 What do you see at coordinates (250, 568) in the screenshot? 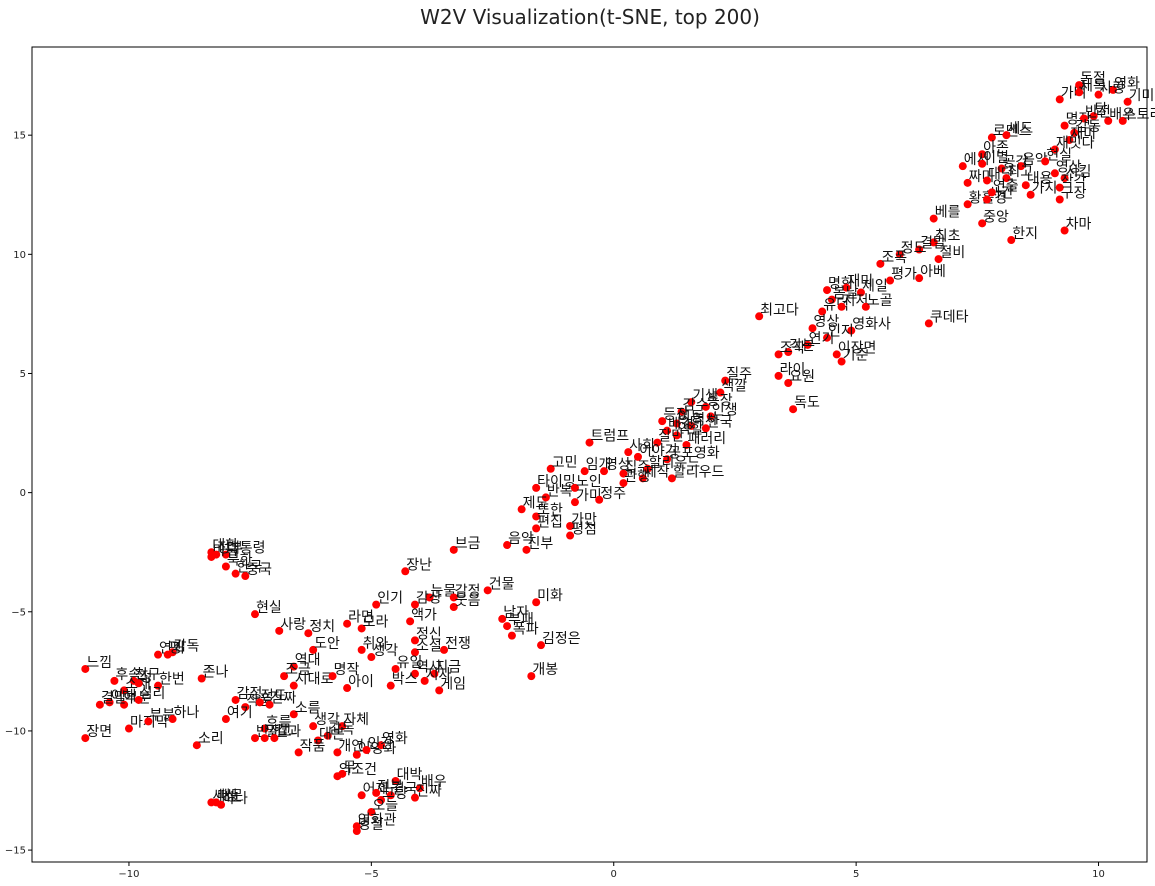
I see `point-label: 한국` at bounding box center [250, 568].